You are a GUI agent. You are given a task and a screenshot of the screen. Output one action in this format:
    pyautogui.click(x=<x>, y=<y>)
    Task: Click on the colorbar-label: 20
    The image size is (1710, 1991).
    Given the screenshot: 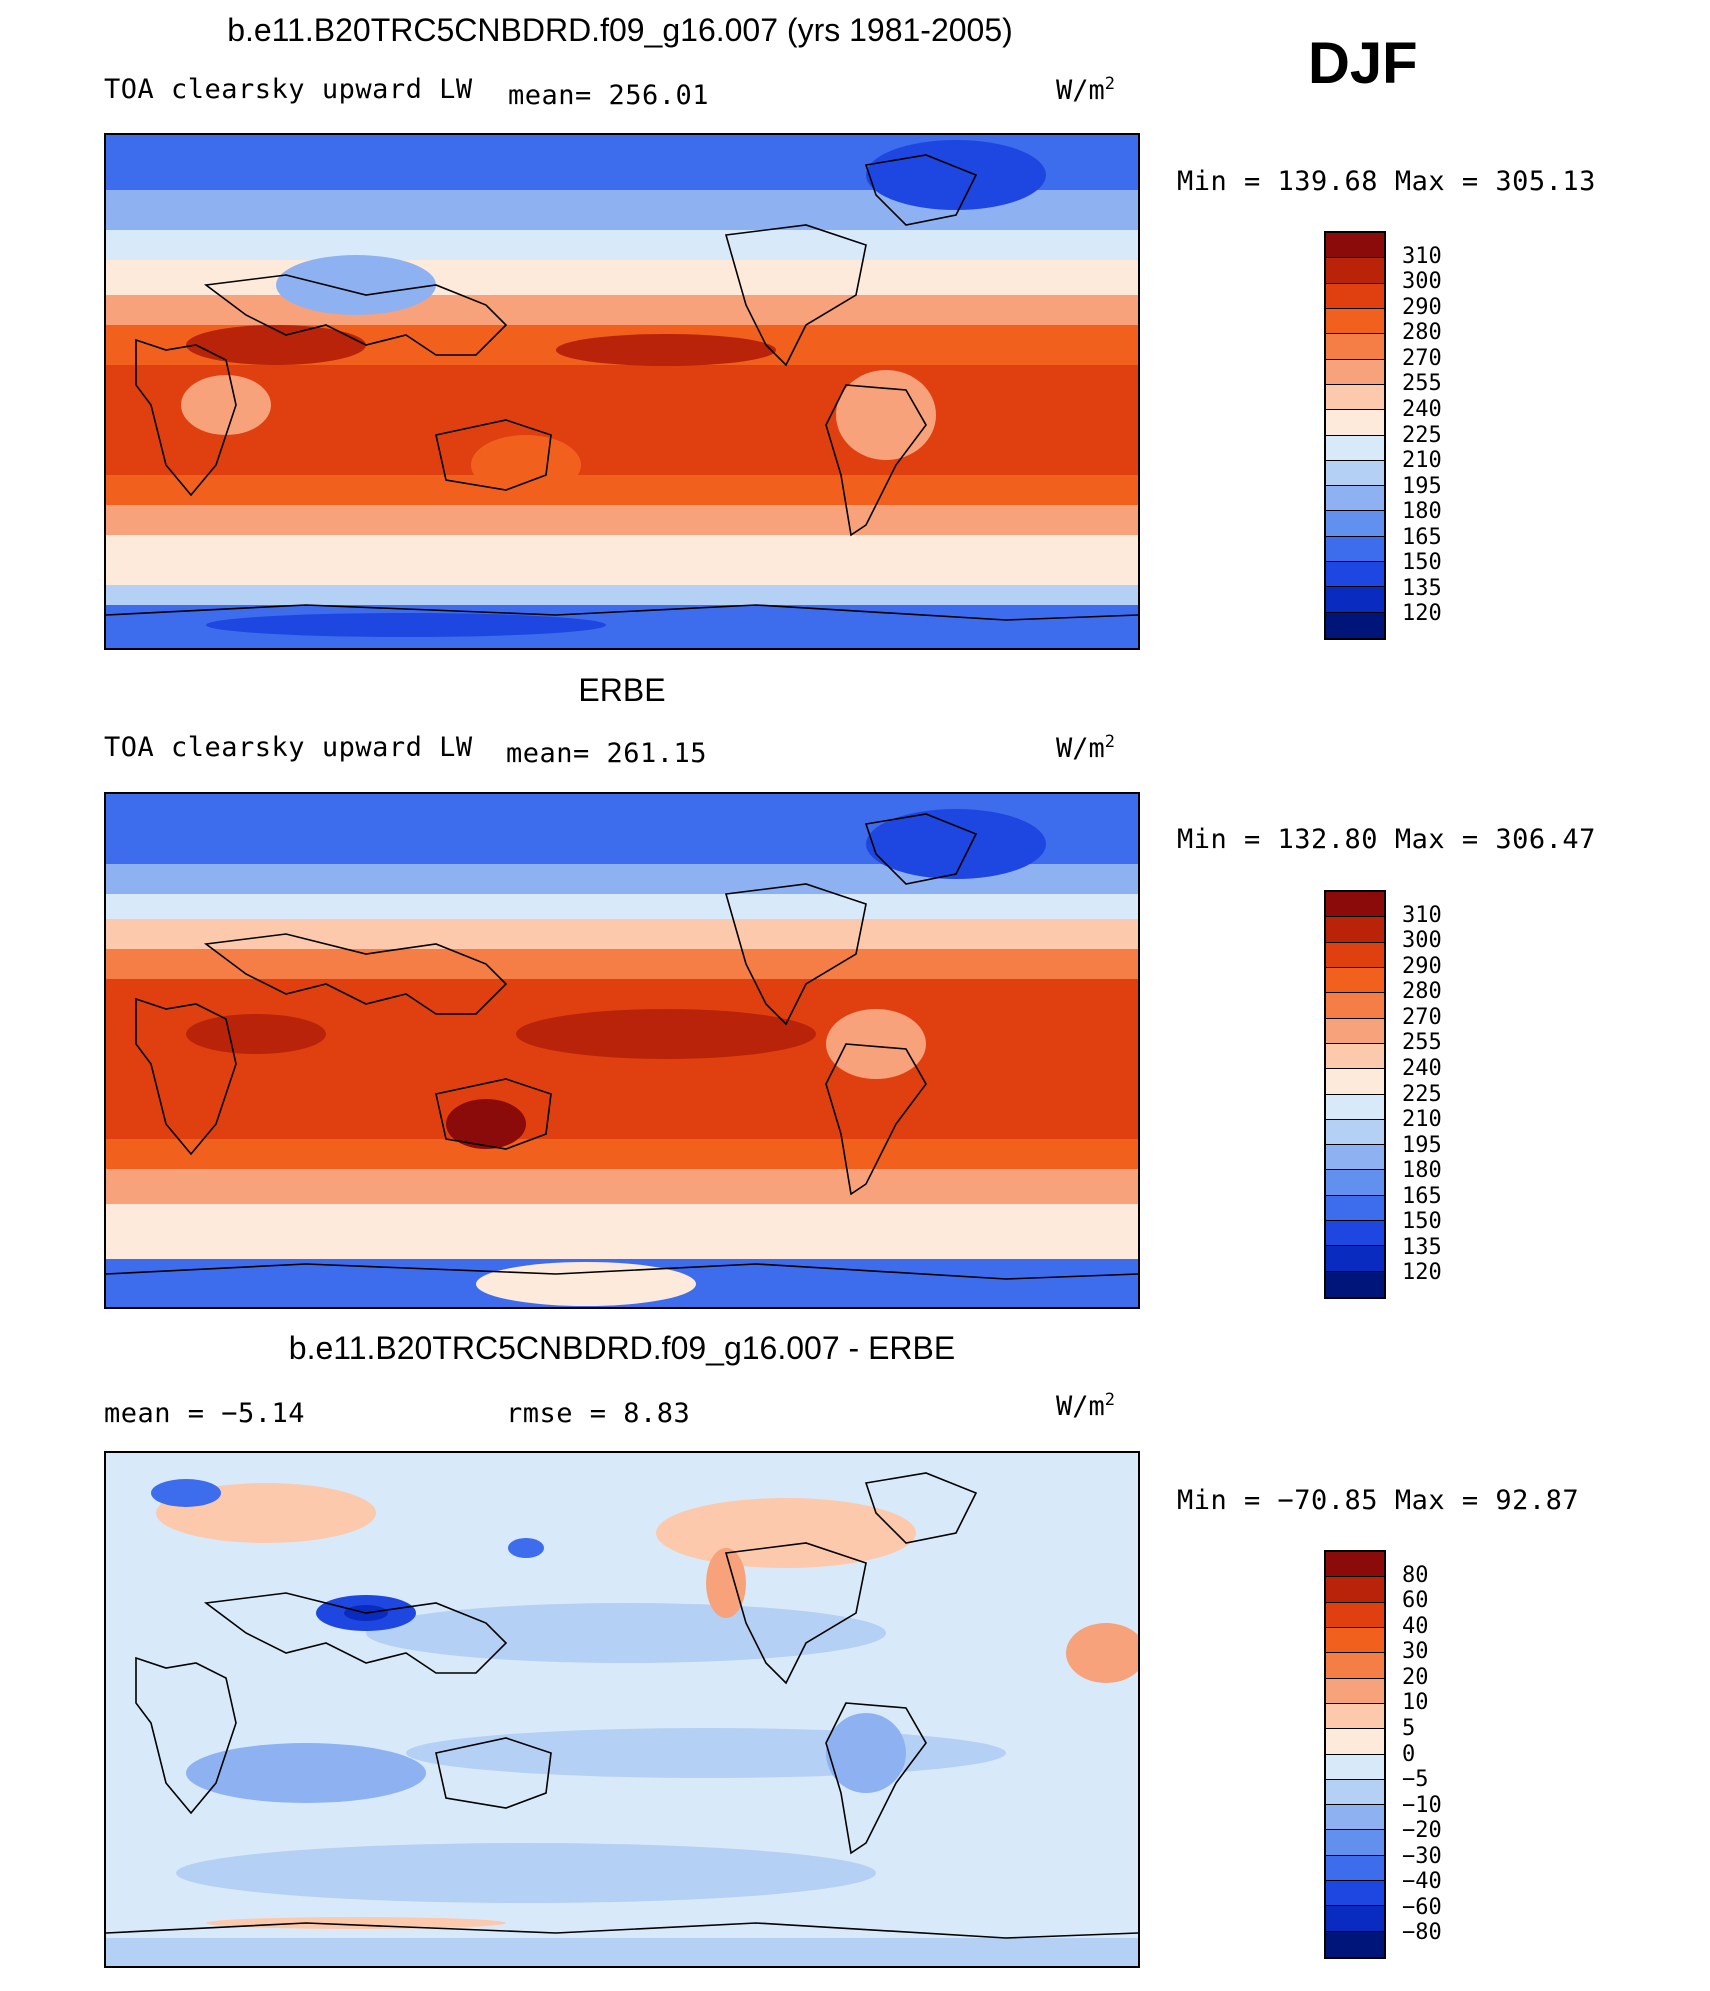 What is the action you would take?
    pyautogui.click(x=1415, y=1677)
    